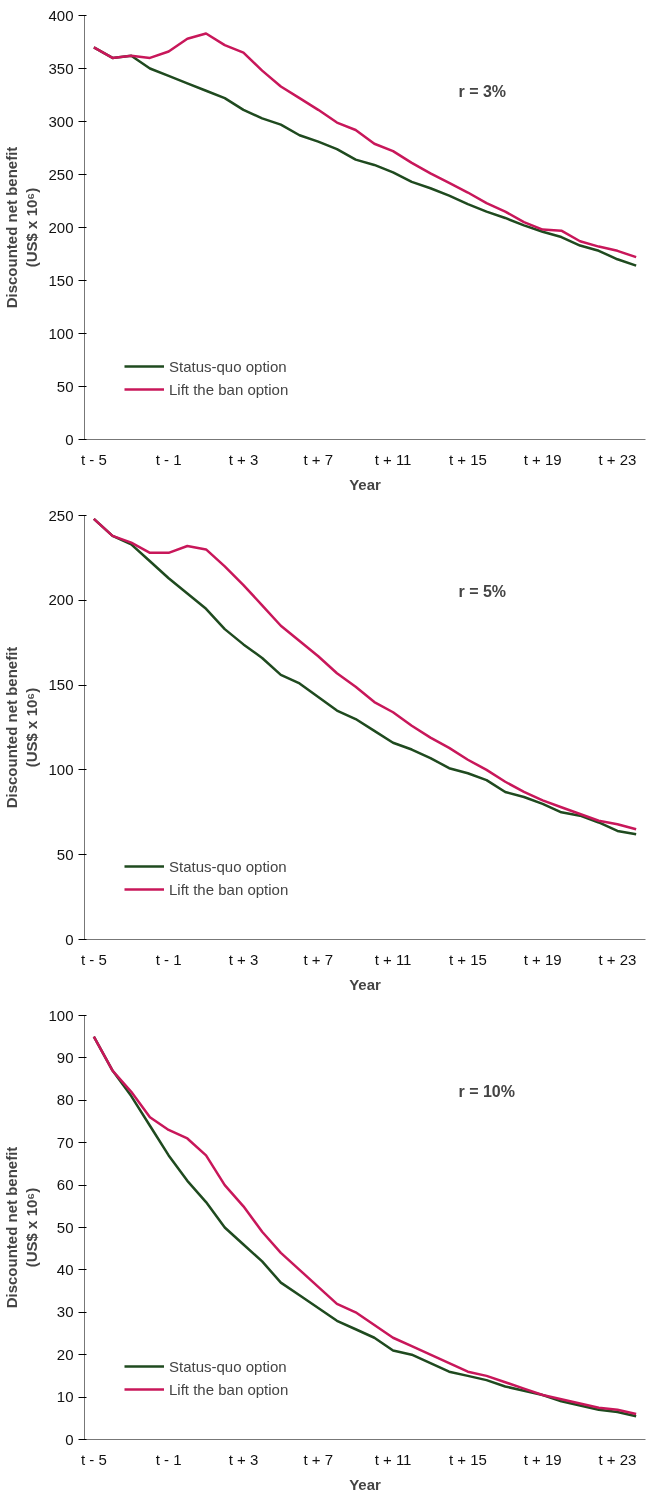 The image size is (668, 1511). I want to click on annotation: r = 10%, so click(486, 1092).